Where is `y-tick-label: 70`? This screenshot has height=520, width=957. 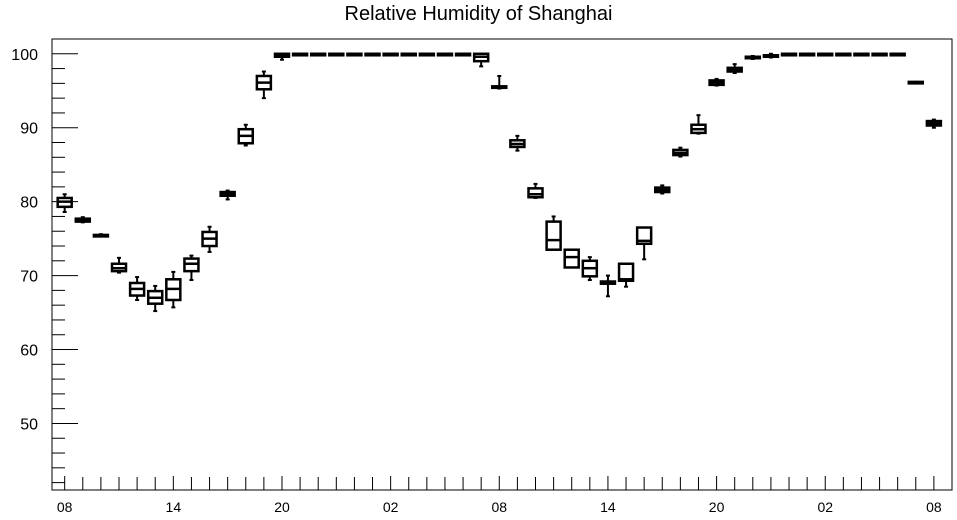 y-tick-label: 70 is located at coordinates (29, 277).